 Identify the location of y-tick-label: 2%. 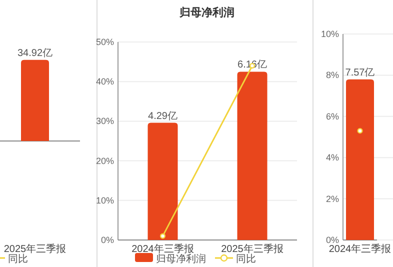
(332, 199).